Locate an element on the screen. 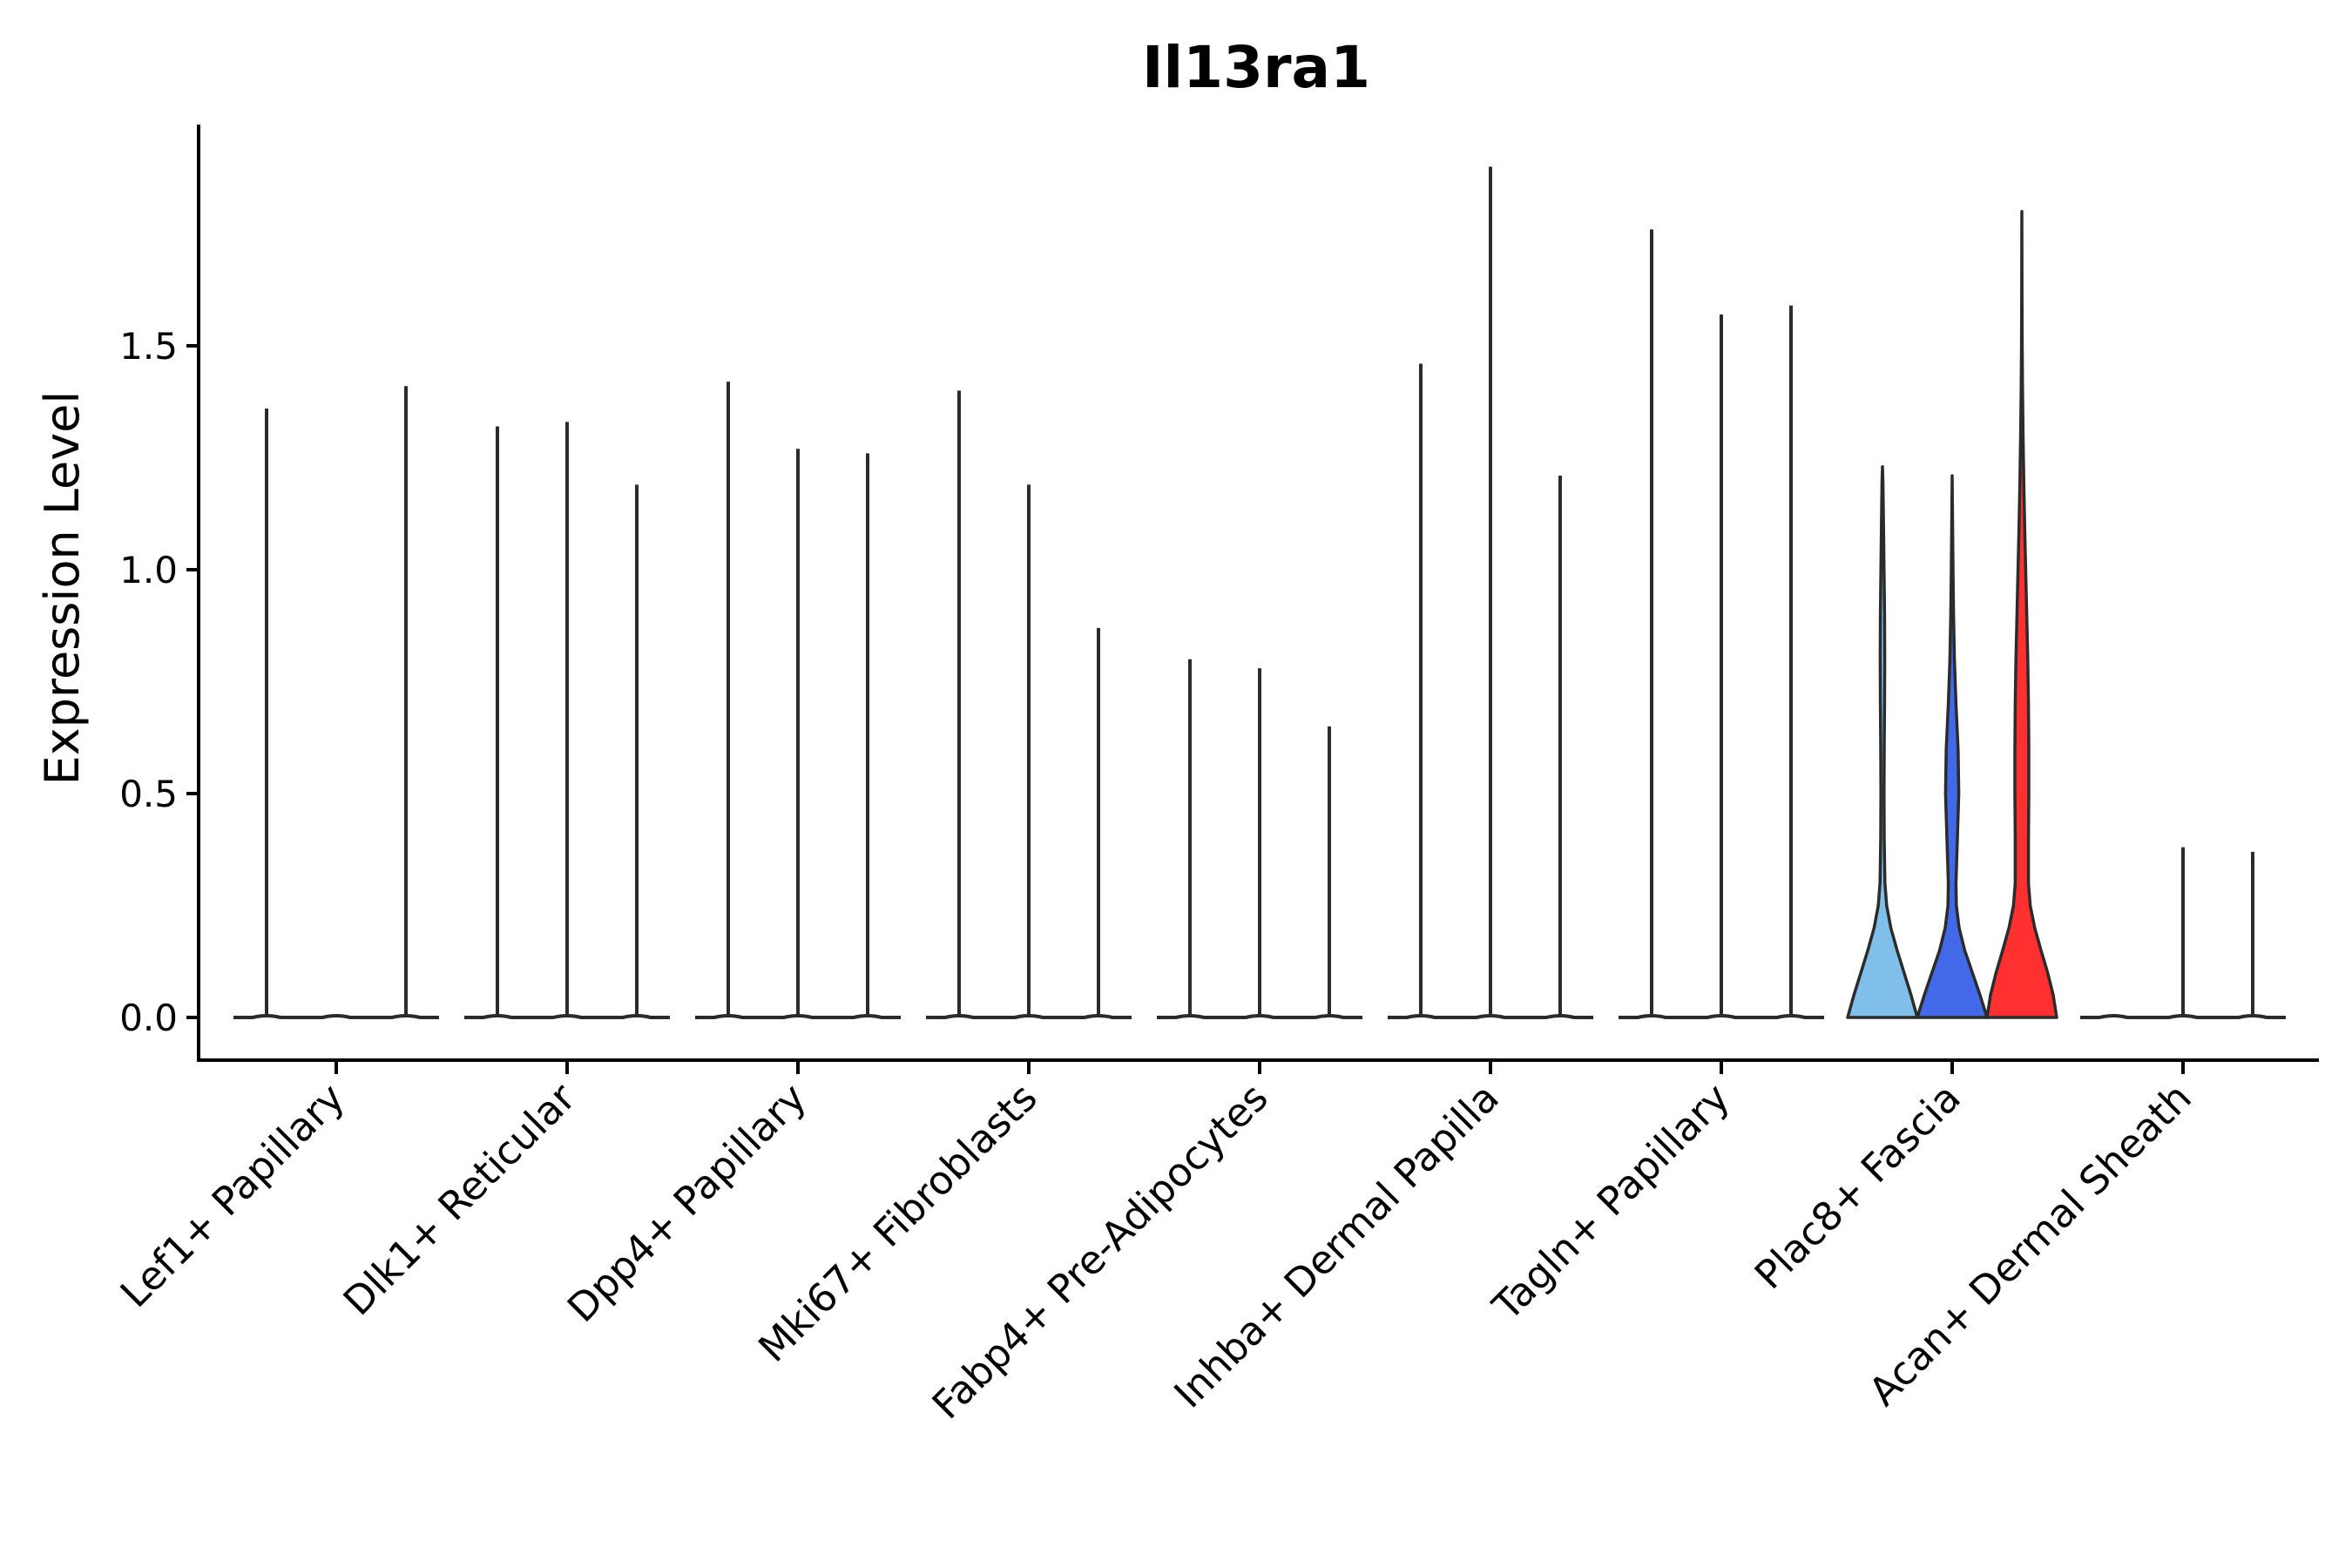  category-label: Tagln+ Papillary is located at coordinates (1611, 1201).